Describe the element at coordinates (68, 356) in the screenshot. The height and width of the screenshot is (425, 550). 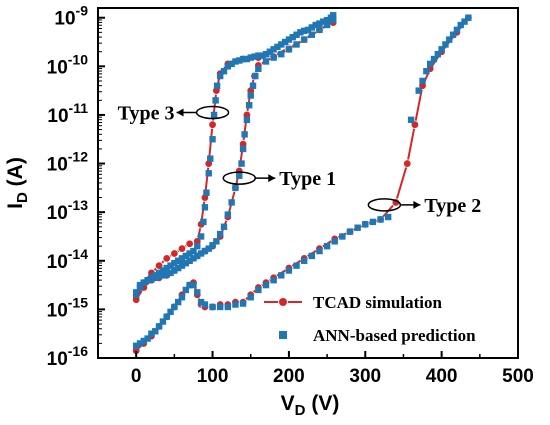
I see `y-tick-label: 10-16` at that location.